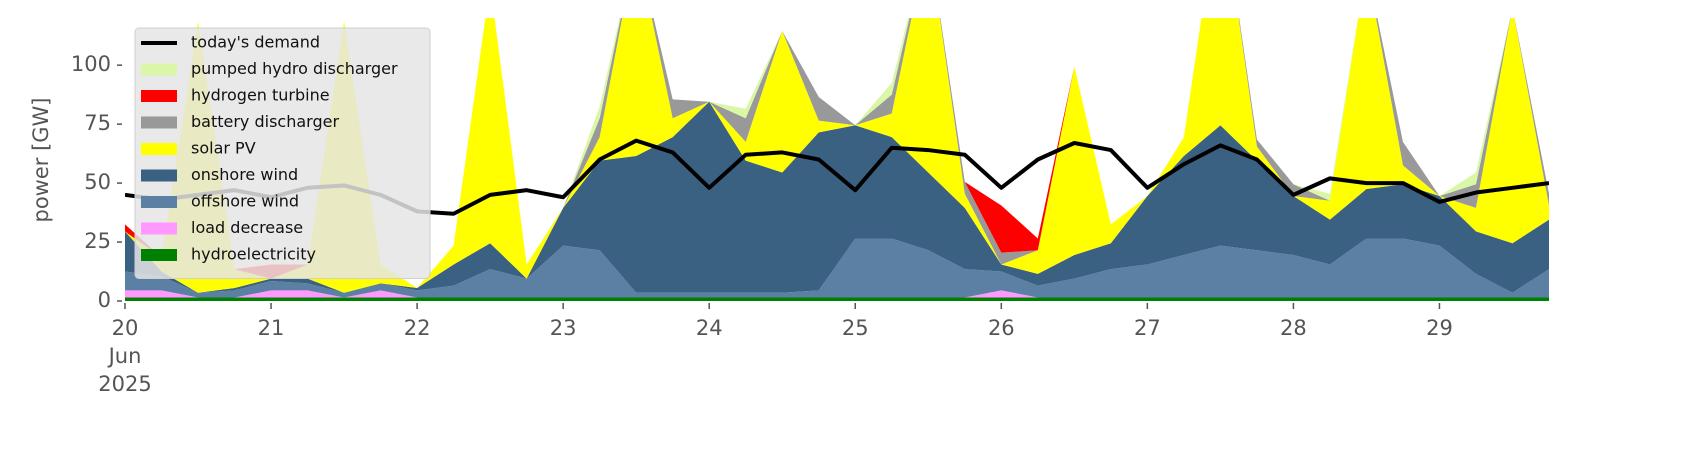  Describe the element at coordinates (265, 121) in the screenshot. I see `legend-label: battery discharger` at that location.